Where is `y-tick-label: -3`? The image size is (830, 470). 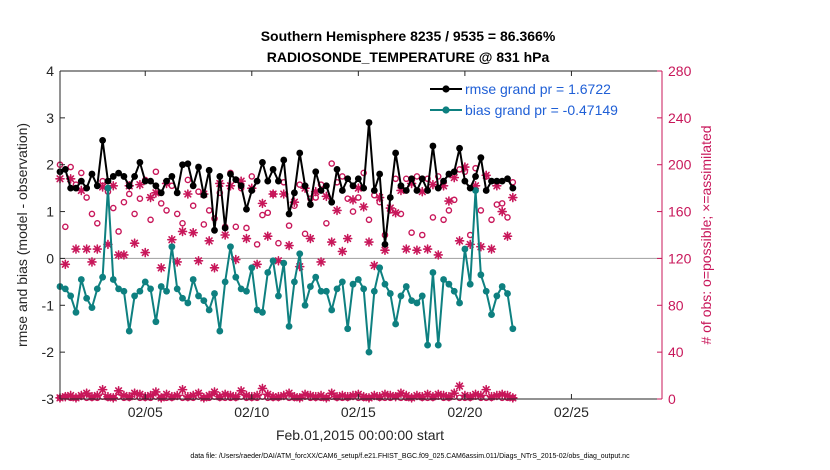
y-tick-label: -3 is located at coordinates (48, 399).